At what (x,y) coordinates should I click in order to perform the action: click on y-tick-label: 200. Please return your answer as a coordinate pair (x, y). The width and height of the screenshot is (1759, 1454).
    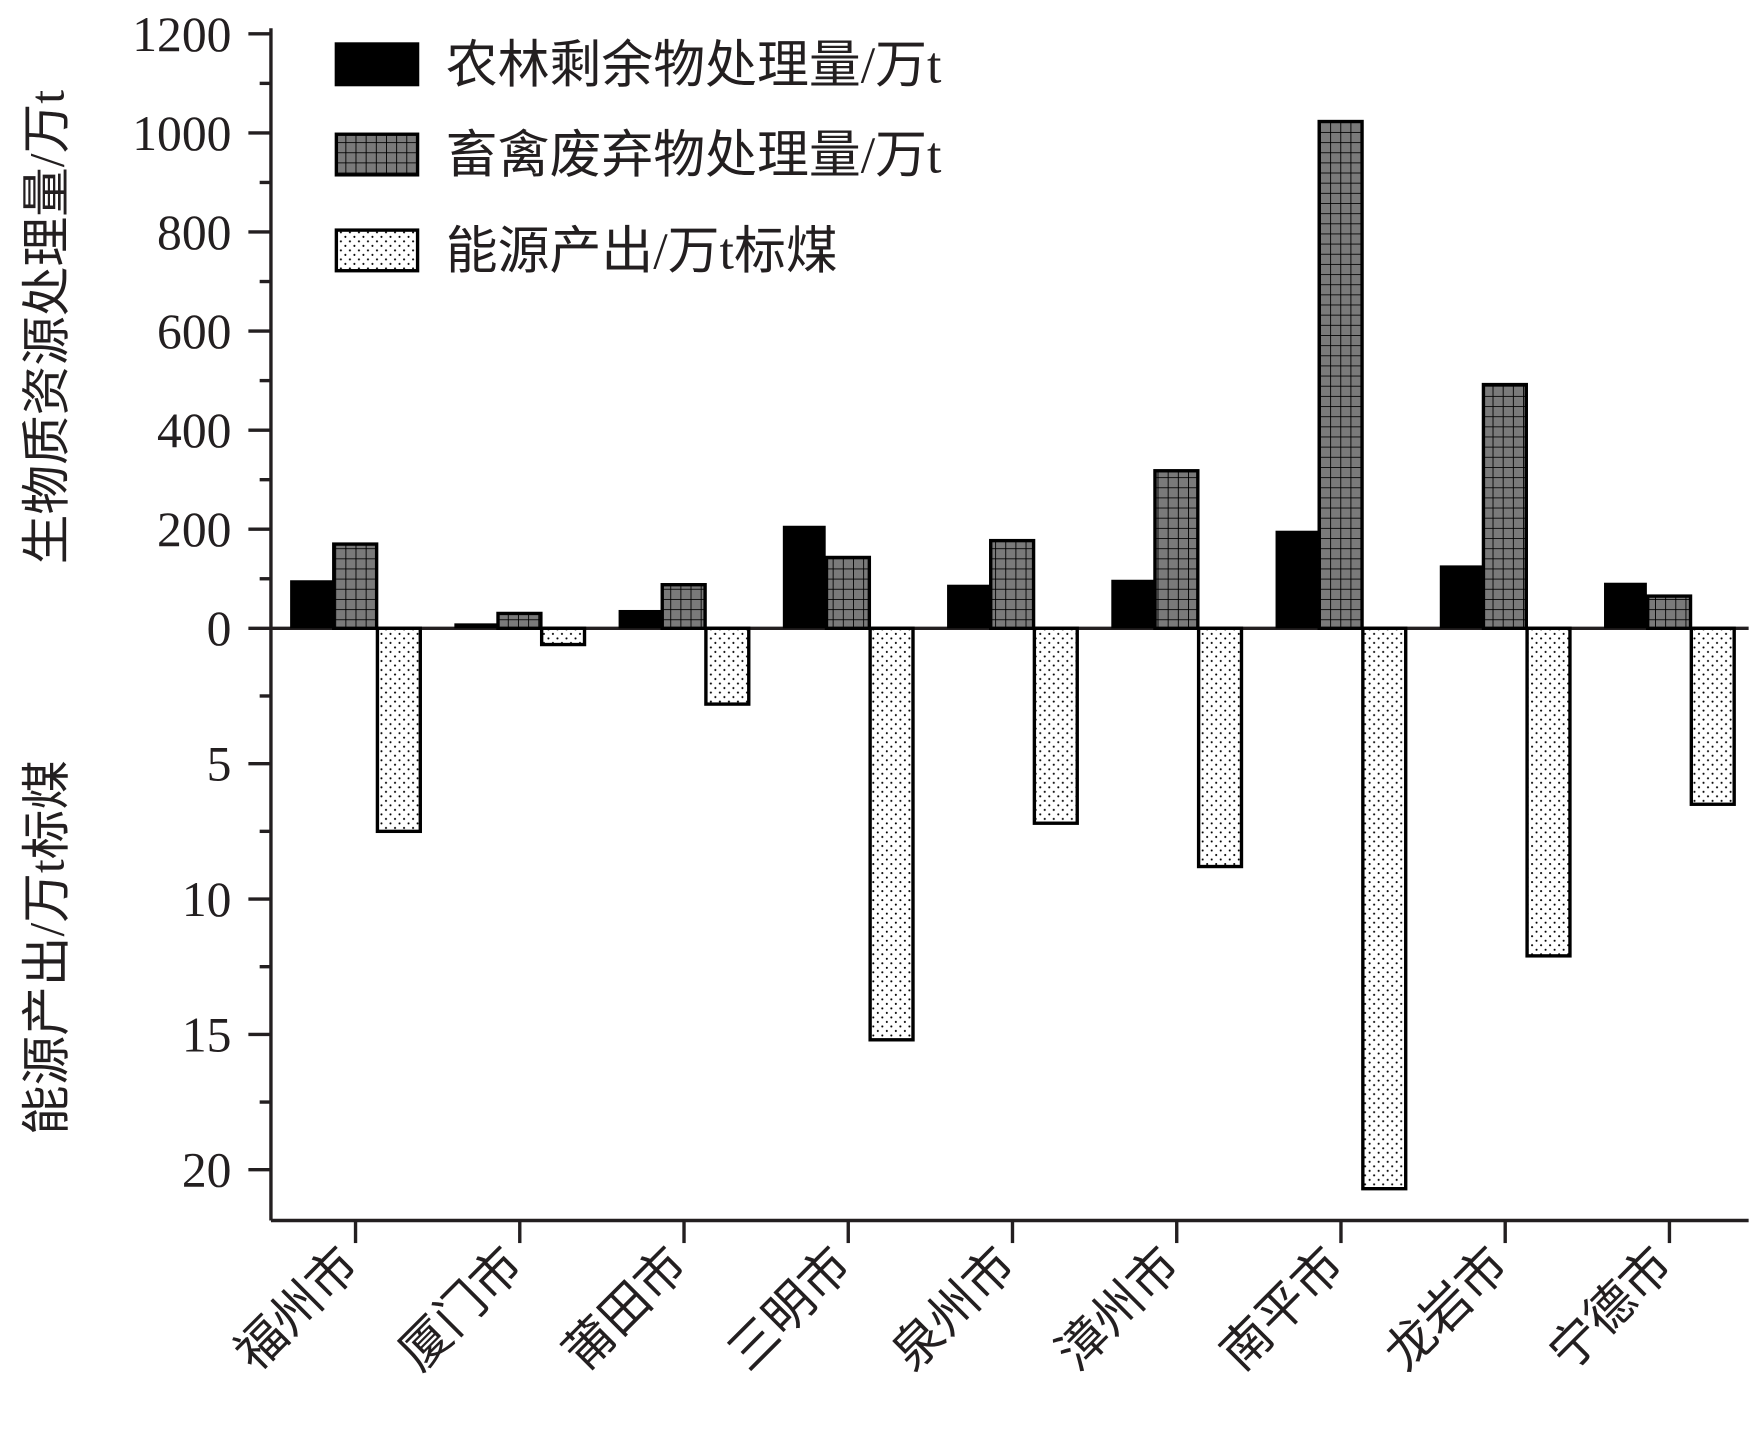
    Looking at the image, I should click on (194, 529).